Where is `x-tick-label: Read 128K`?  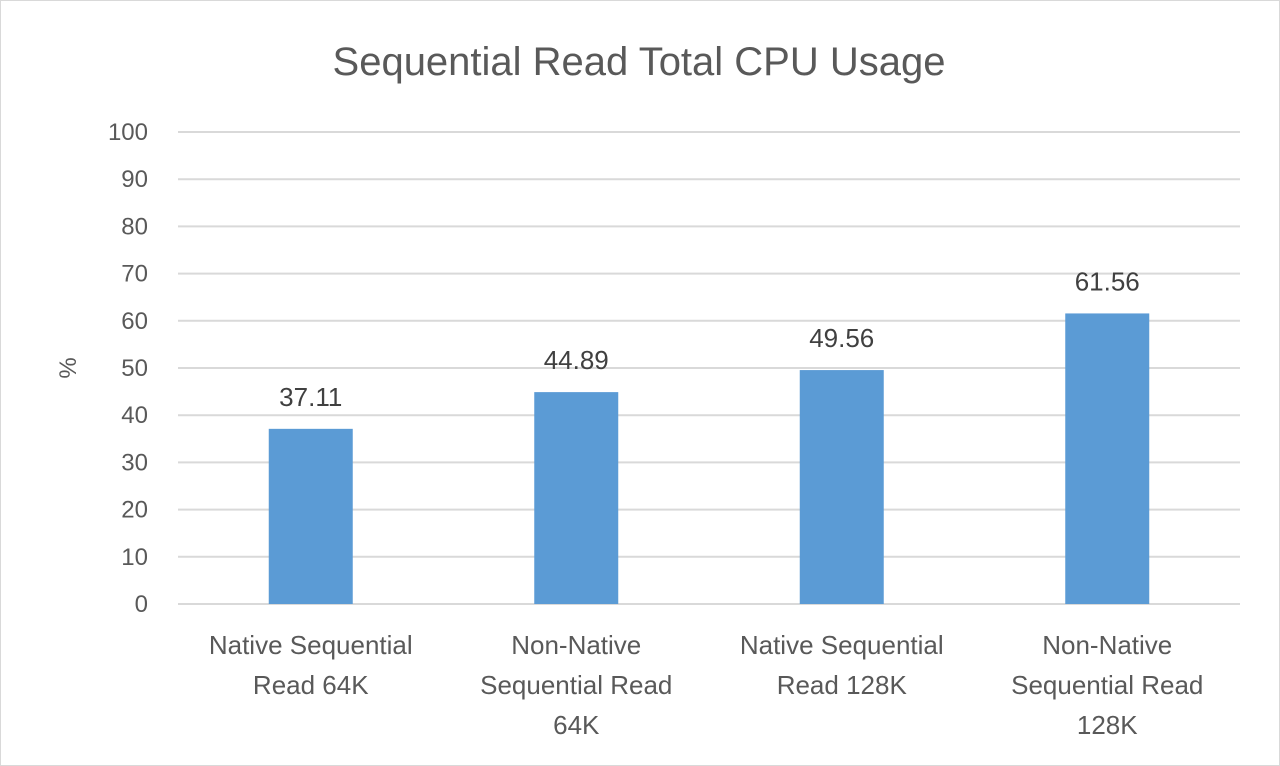 x-tick-label: Read 128K is located at coordinates (842, 685).